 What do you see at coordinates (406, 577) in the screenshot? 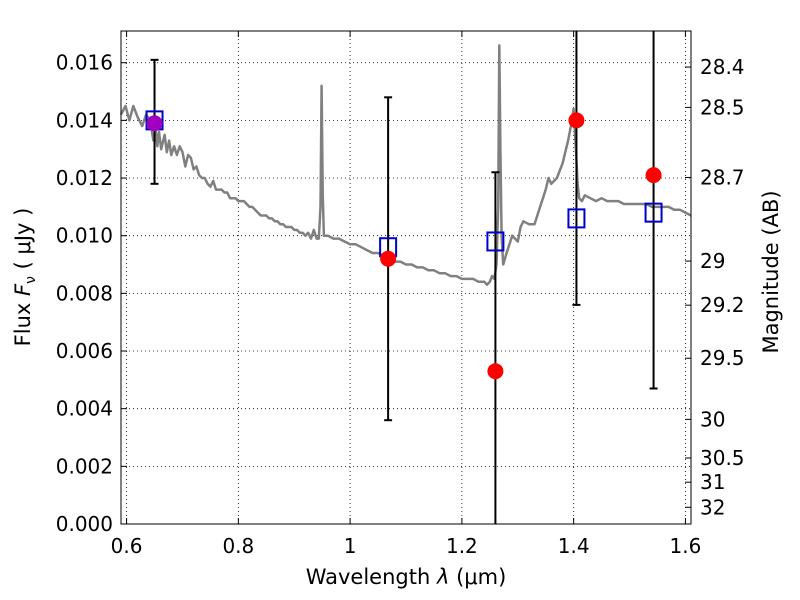
I see `x-axis-label: Wavelength λ (μm)` at bounding box center [406, 577].